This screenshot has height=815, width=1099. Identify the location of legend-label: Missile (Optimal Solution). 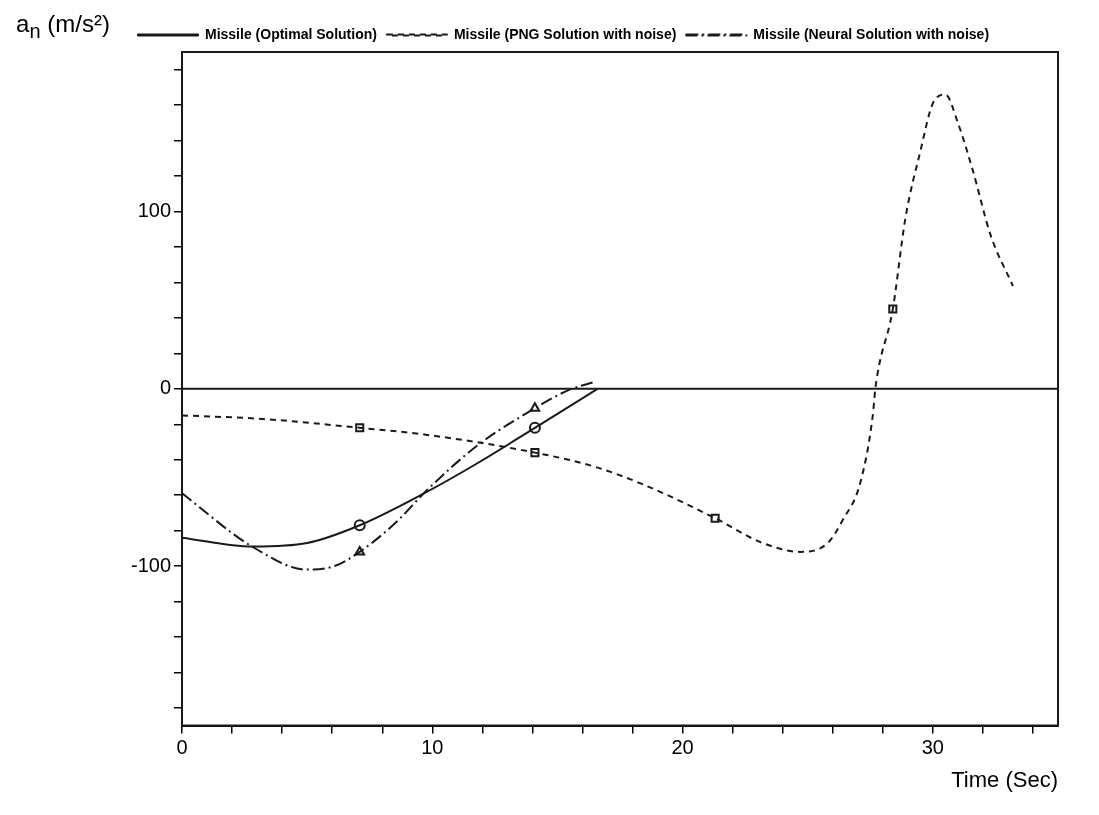
(291, 33).